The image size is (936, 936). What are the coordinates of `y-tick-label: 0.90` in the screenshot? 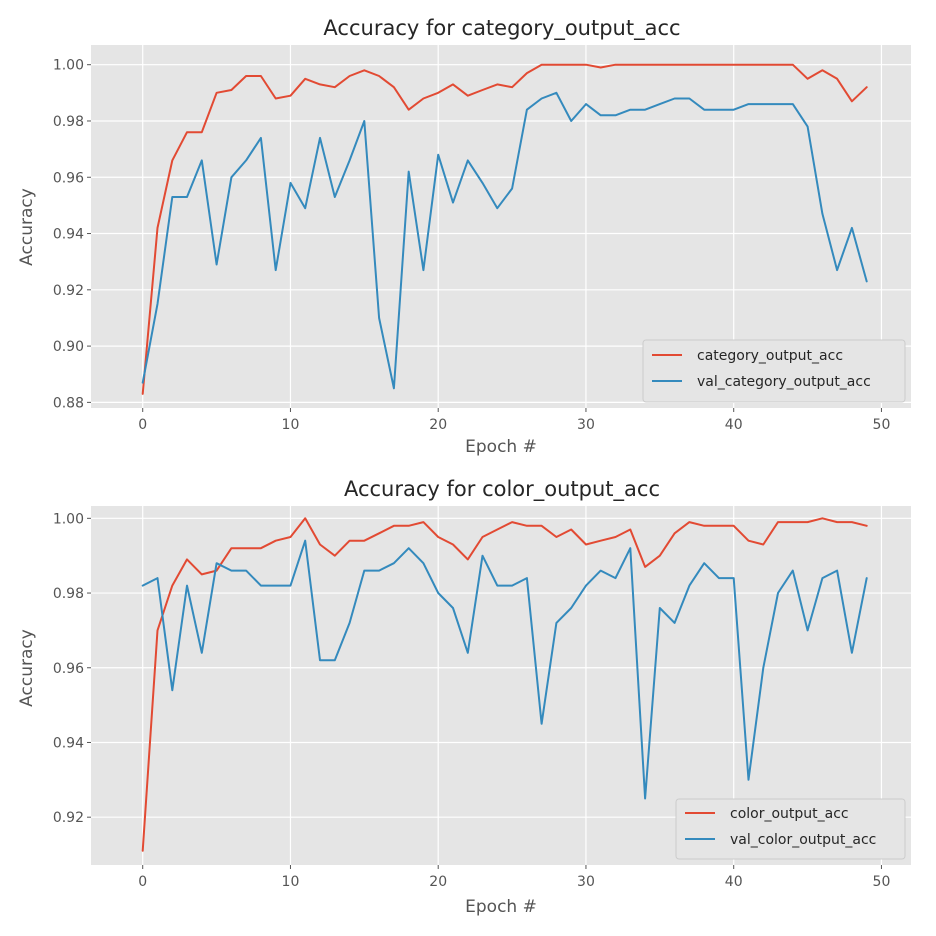 It's located at (68, 347).